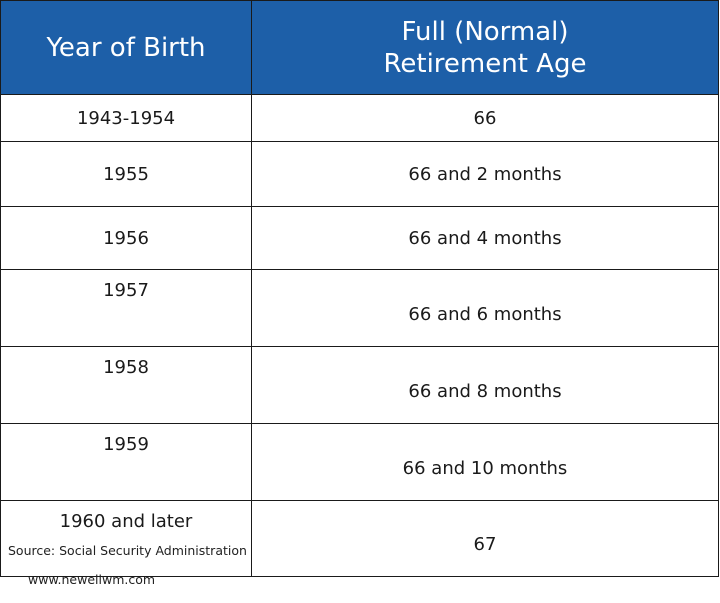  I want to click on year-cell: 1943-1954, so click(126, 118).